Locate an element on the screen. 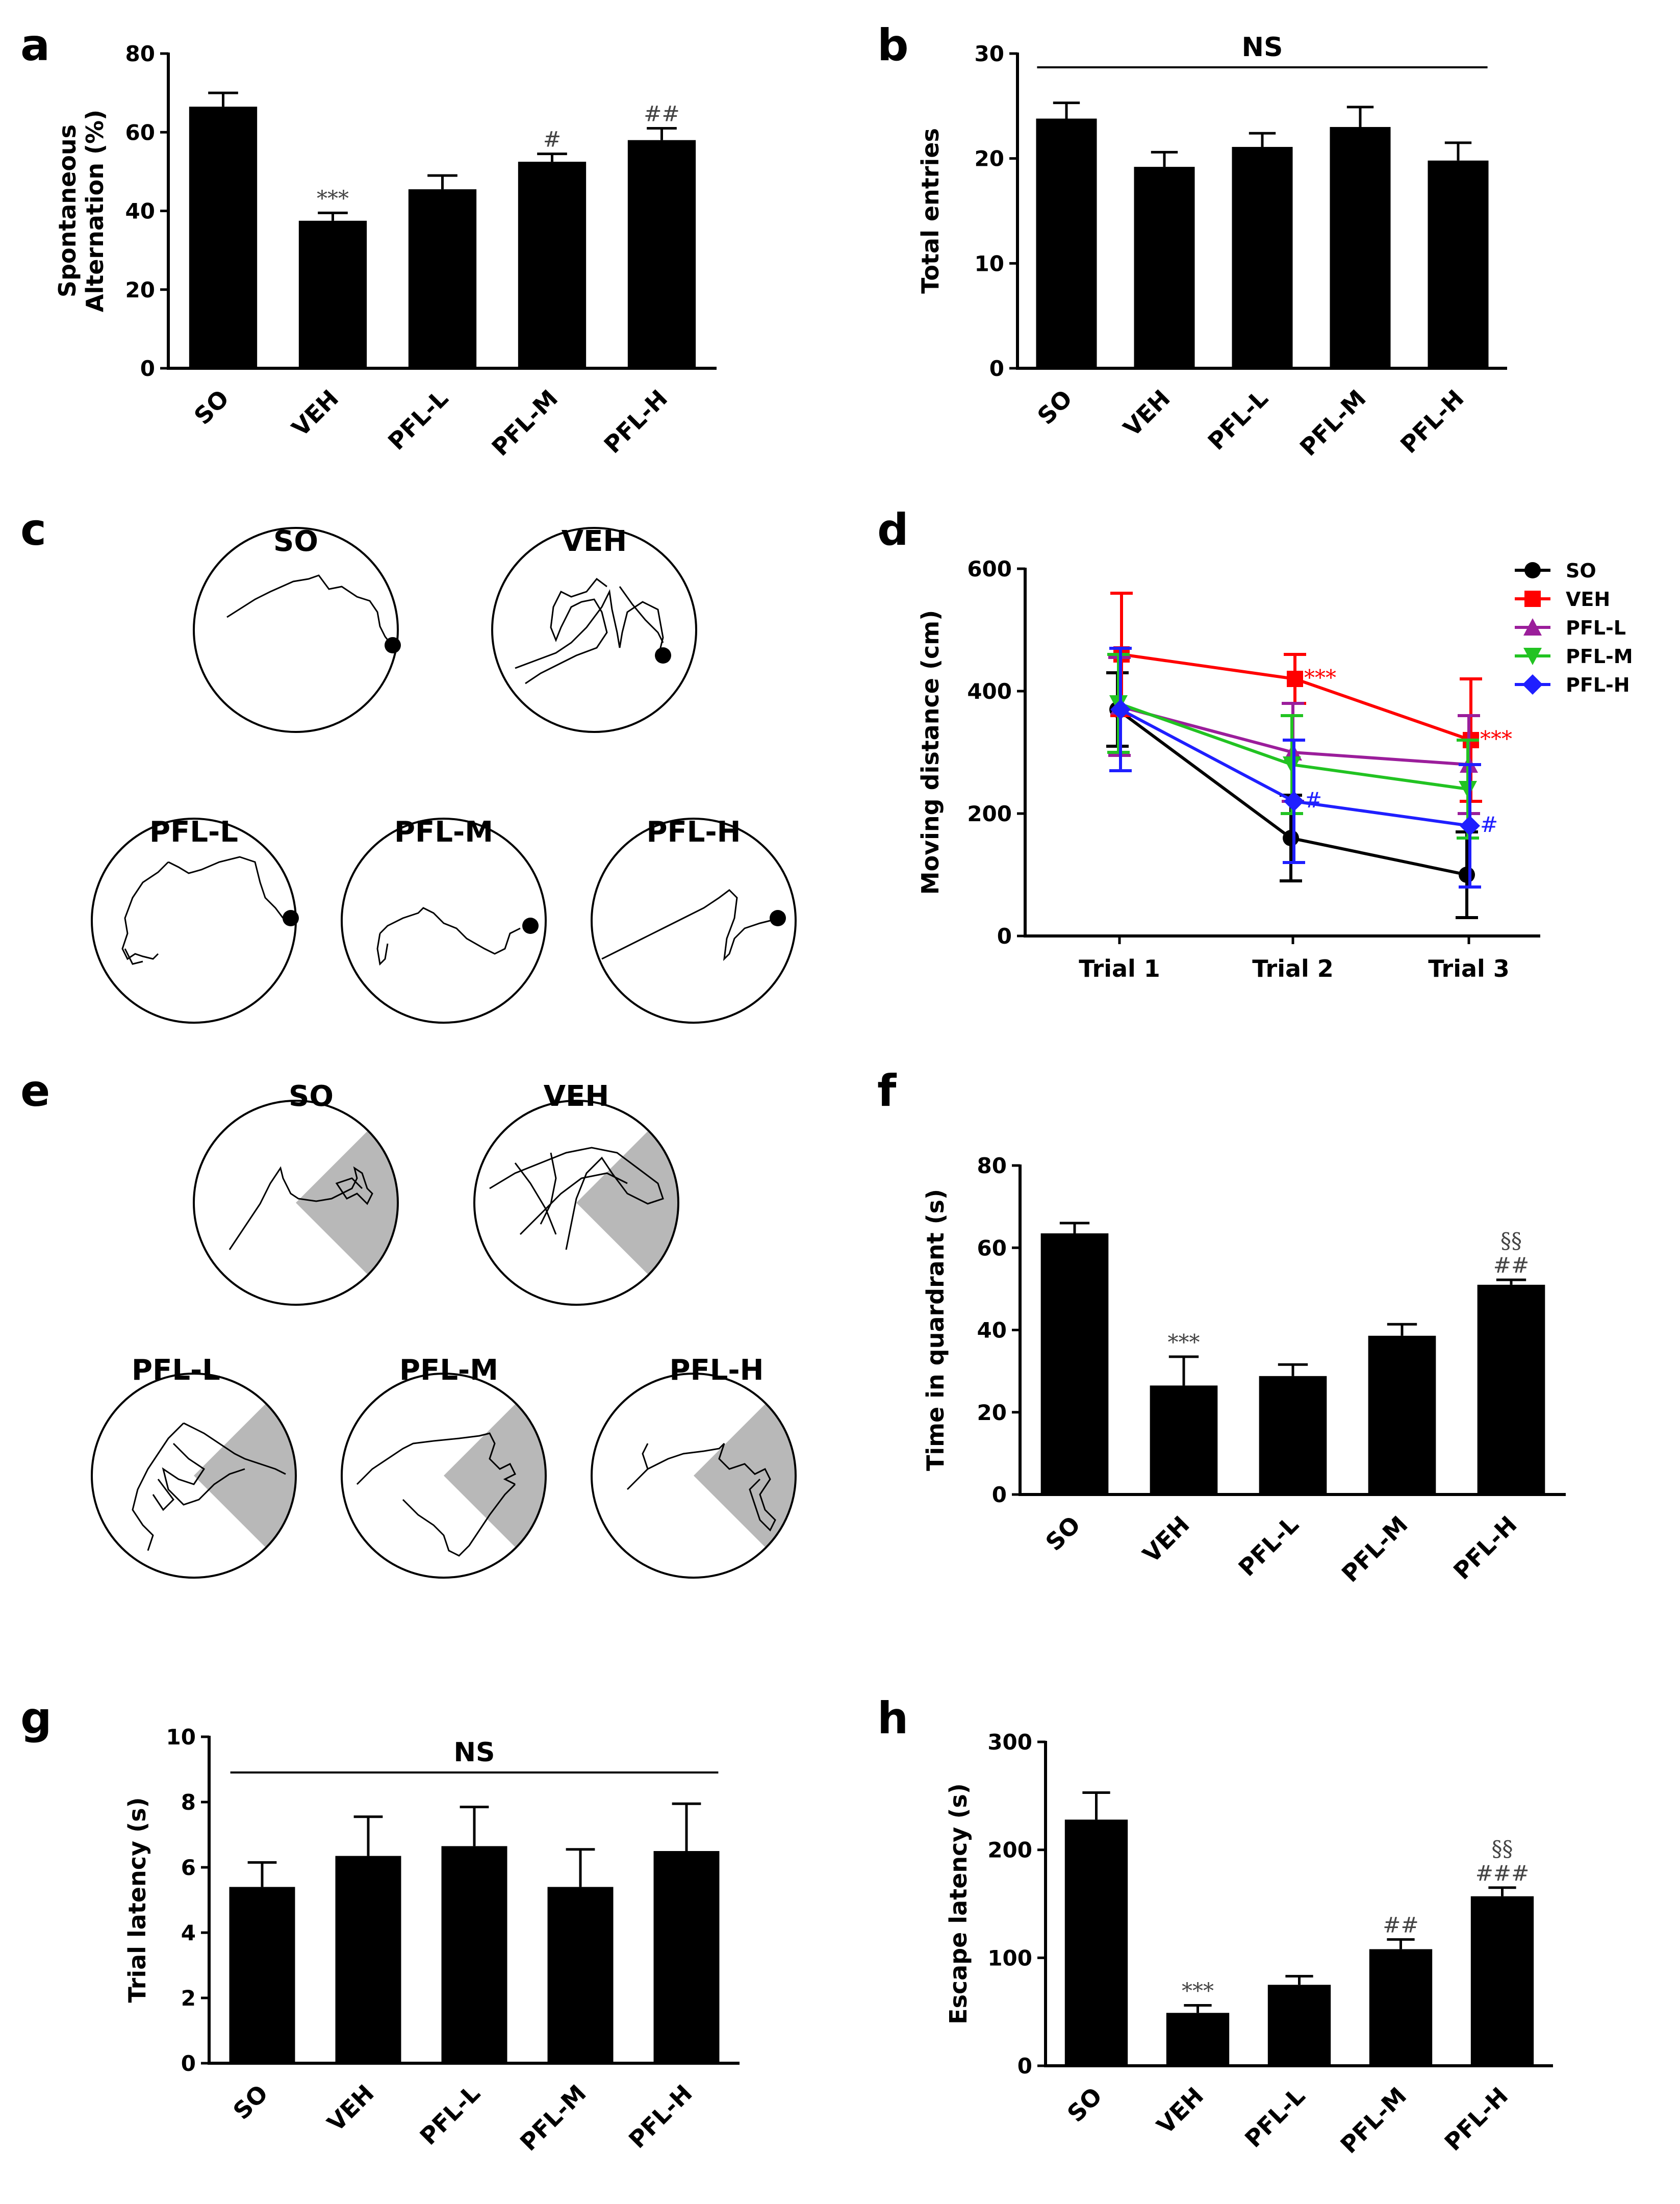  y-tick-label: 100 is located at coordinates (1009, 1957).